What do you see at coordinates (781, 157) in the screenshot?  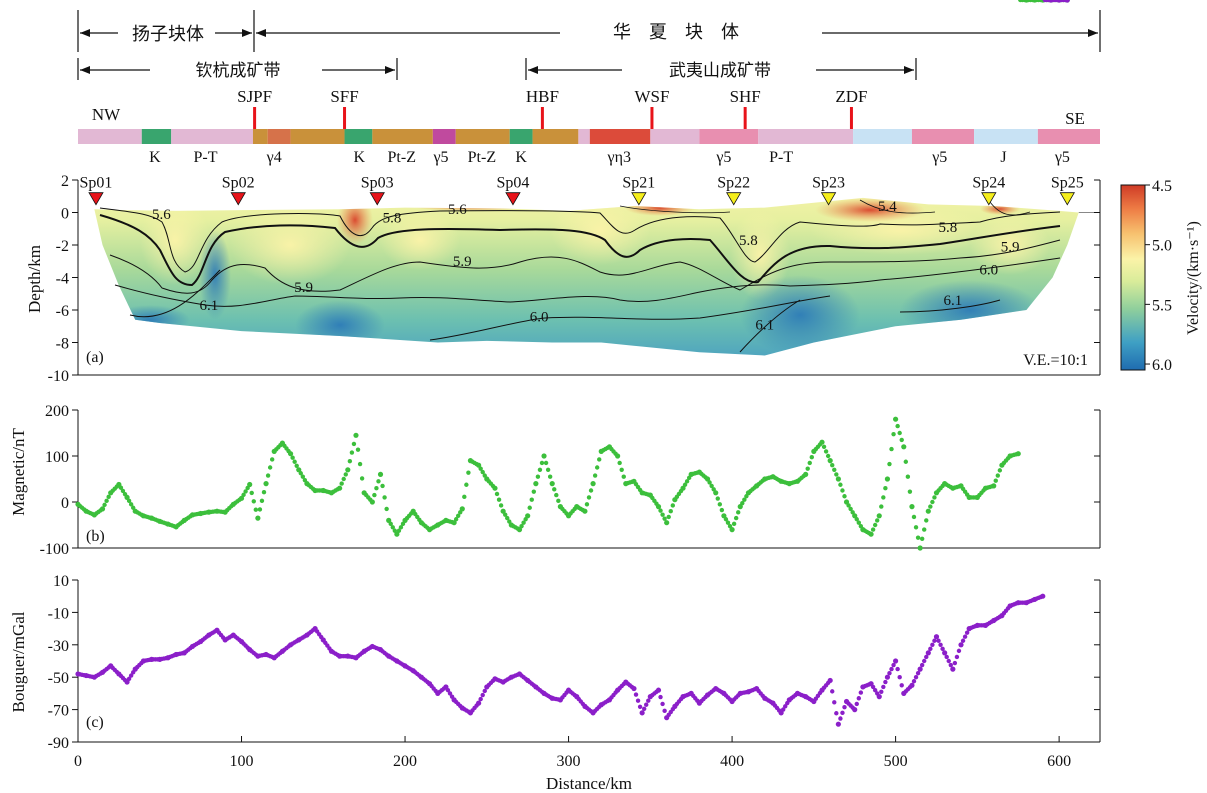 I see `stratum-label: P-T` at bounding box center [781, 157].